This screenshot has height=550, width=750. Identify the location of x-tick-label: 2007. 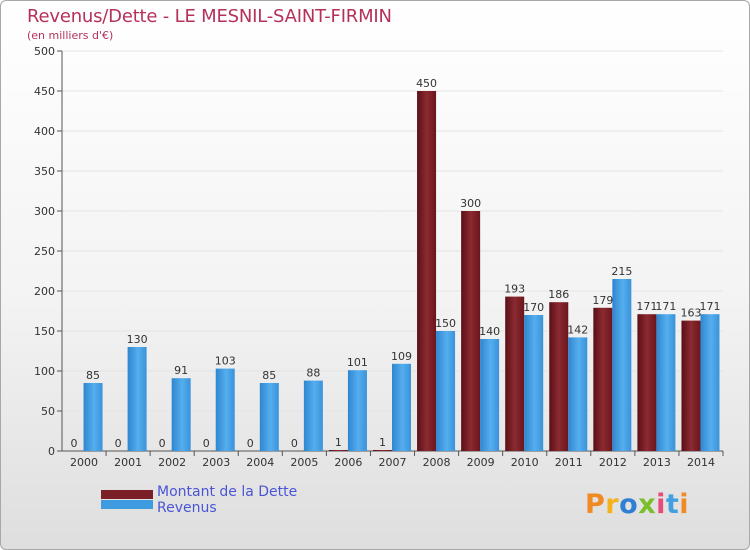
(393, 462).